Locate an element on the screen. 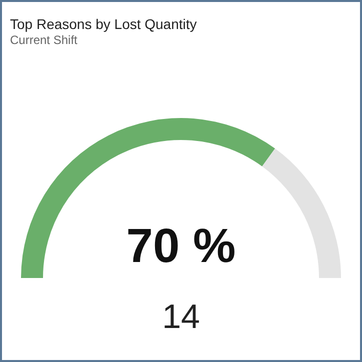 The height and width of the screenshot is (362, 362). chart-title: Top Reasons by Lost Quantity is located at coordinates (103, 24).